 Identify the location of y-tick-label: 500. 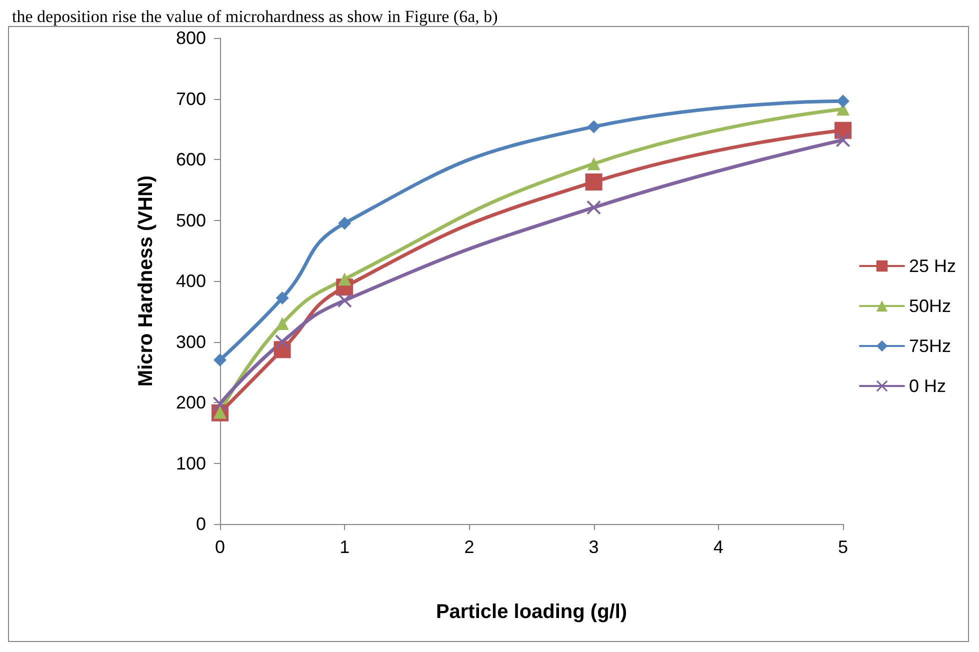
(191, 220).